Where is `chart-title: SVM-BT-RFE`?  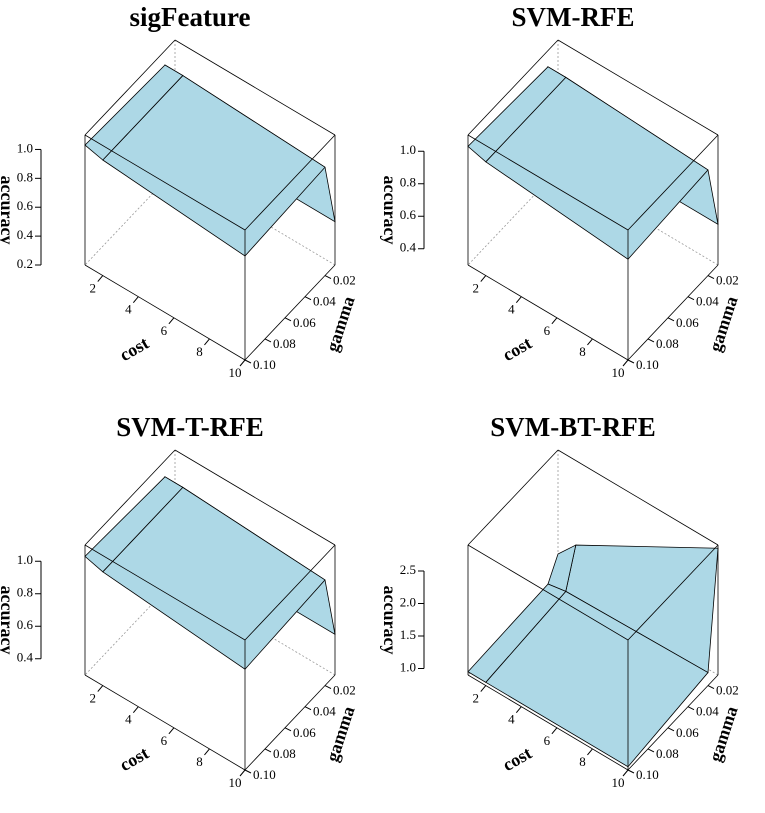 chart-title: SVM-BT-RFE is located at coordinates (573, 427).